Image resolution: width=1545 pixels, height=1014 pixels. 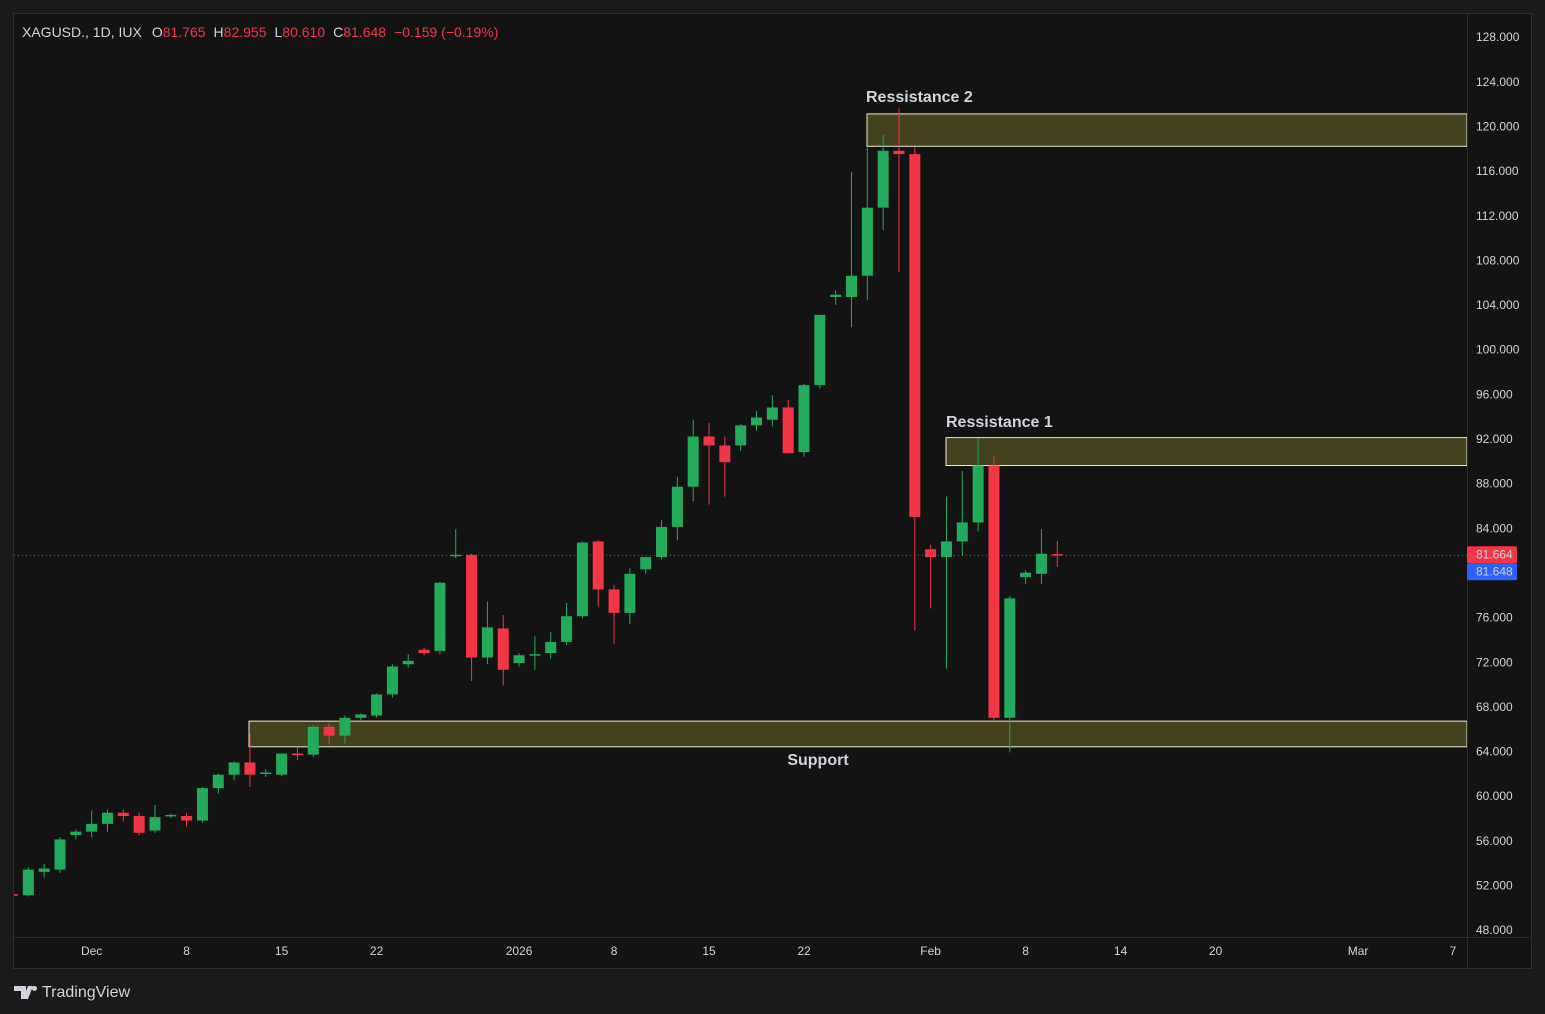 I want to click on brand-logo, so click(x=25, y=992).